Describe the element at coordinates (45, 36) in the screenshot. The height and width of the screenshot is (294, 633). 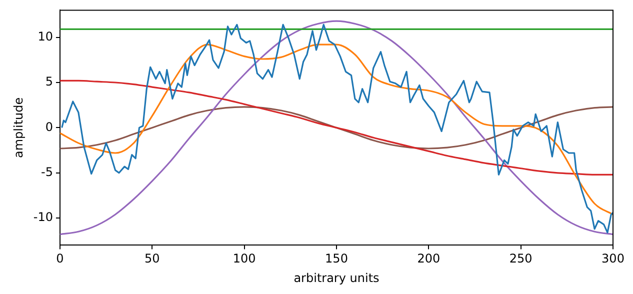
I see `y-tick-label: 10` at that location.